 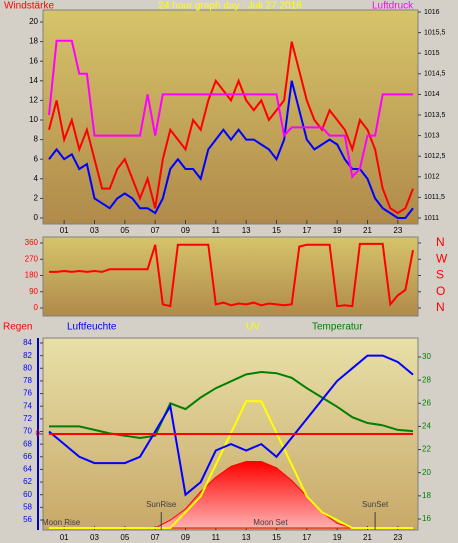 I want to click on legend-rain: Regen, so click(x=17, y=327).